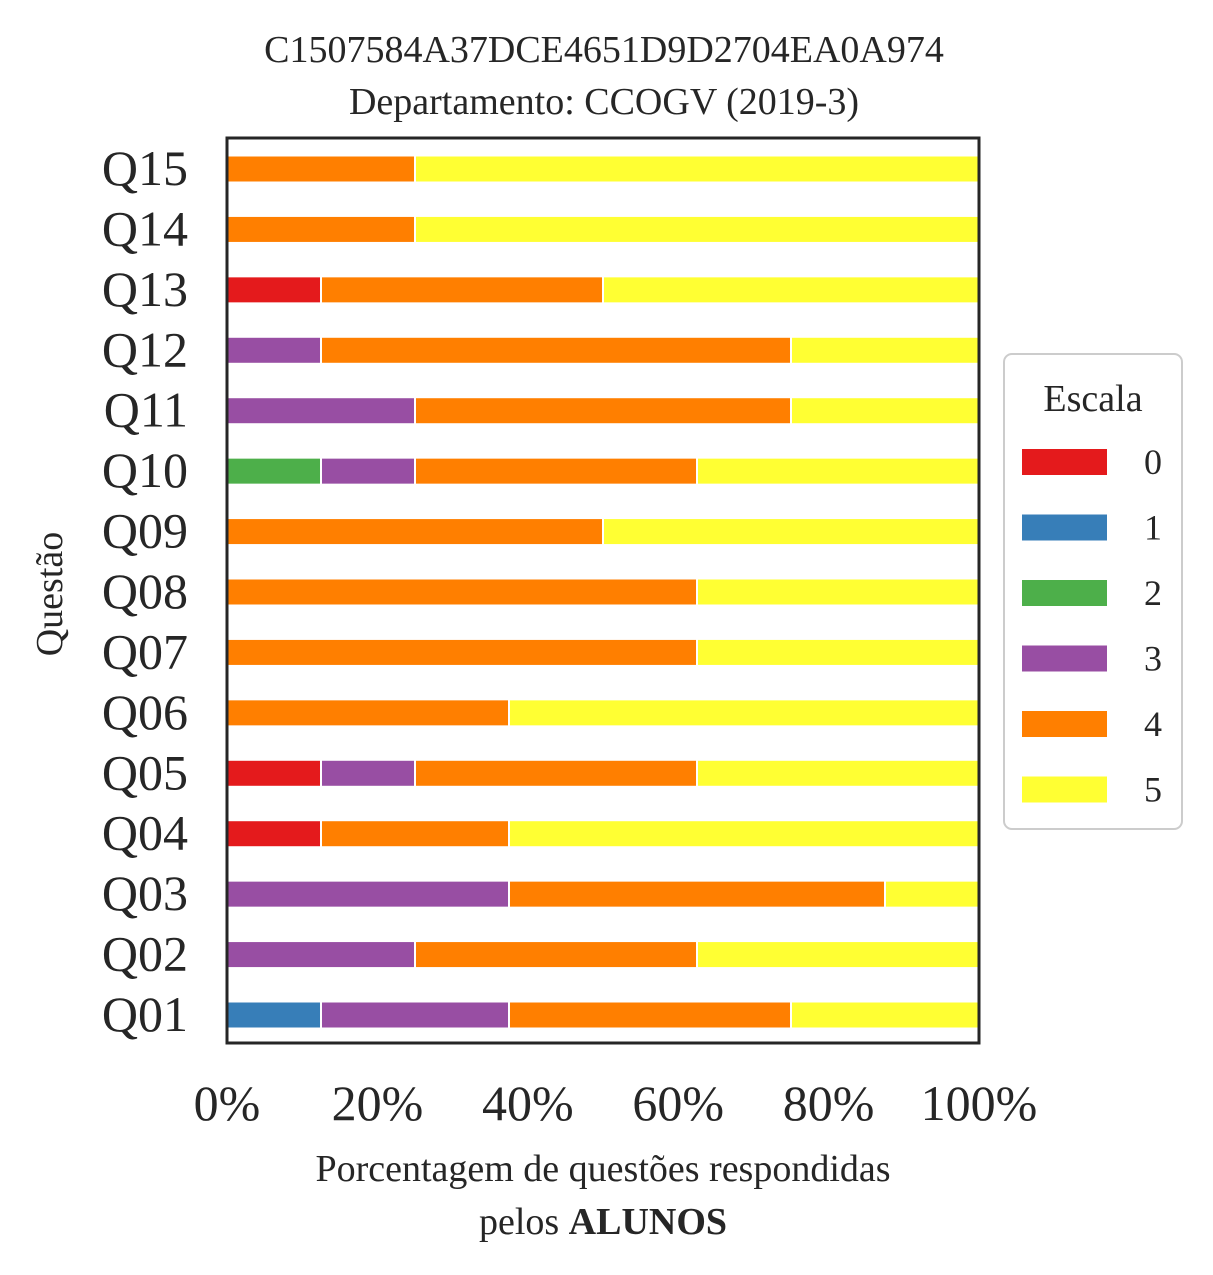 The height and width of the screenshot is (1275, 1213). Describe the element at coordinates (145, 168) in the screenshot. I see `y-tick-label-q15: Q15` at that location.